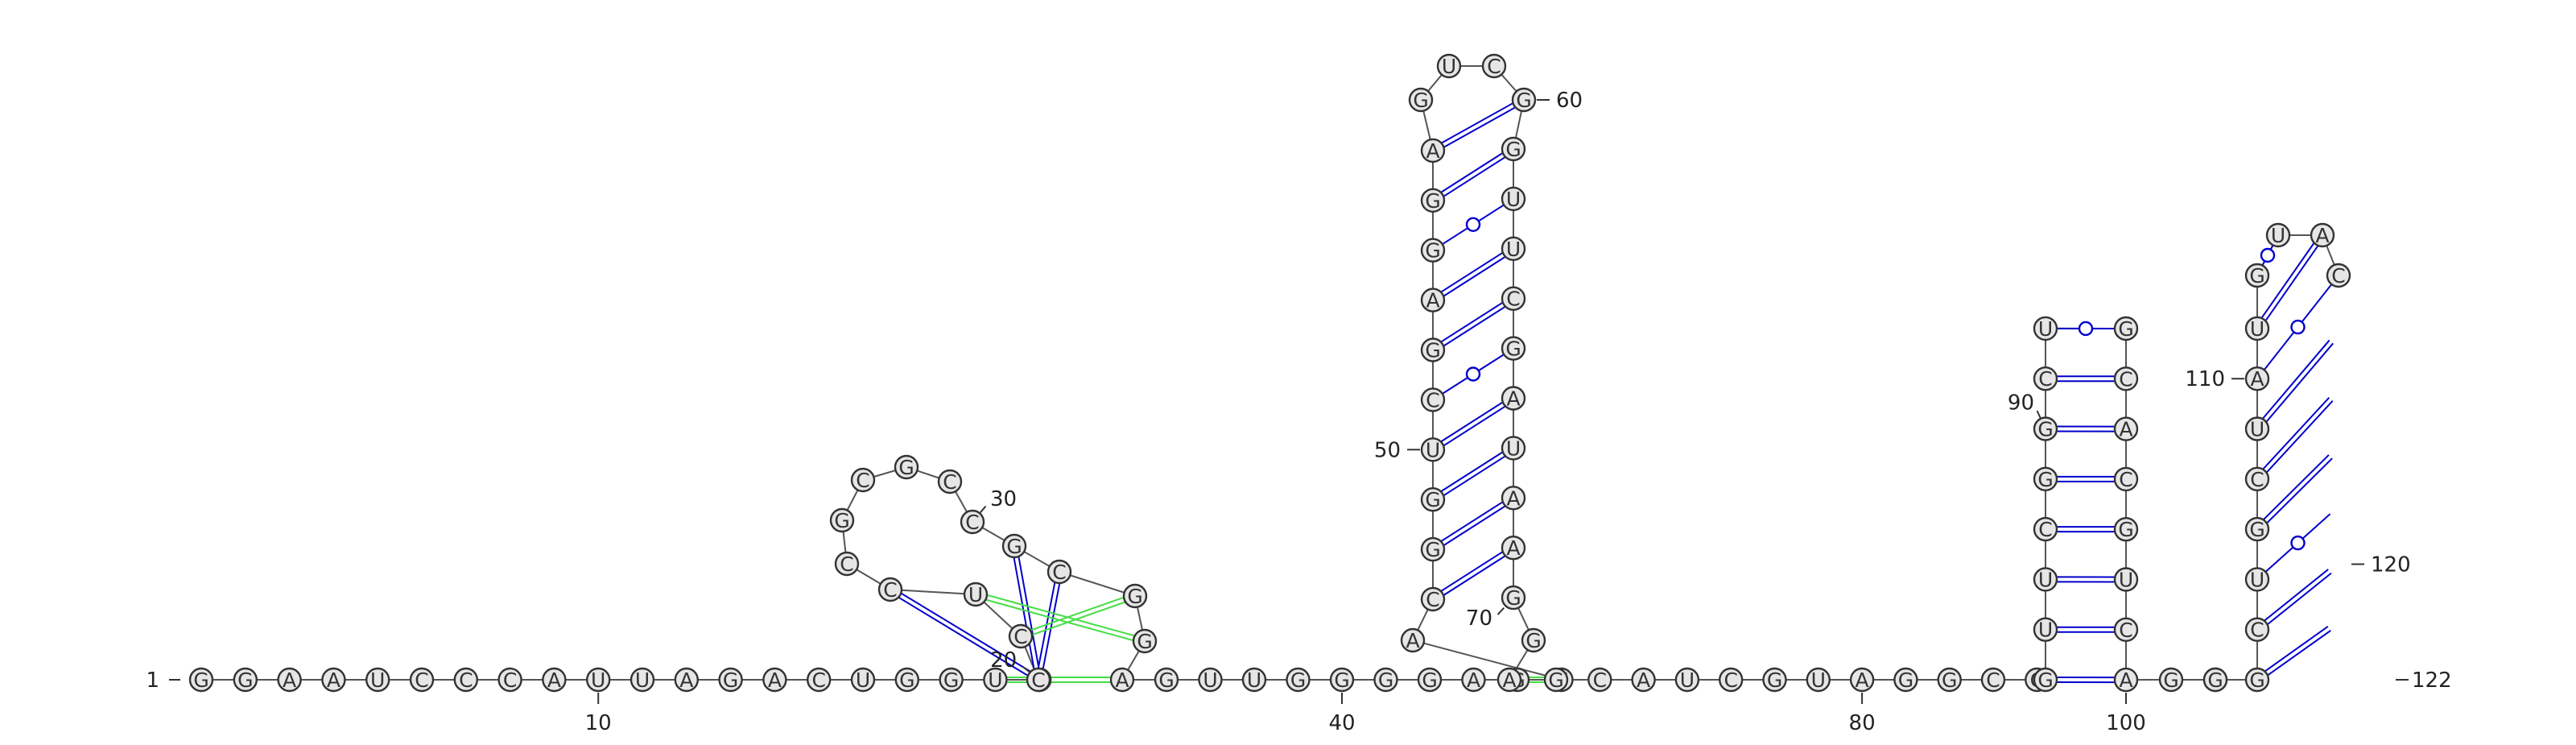 This screenshot has height=745, width=2576. I want to click on nucleotide-78: G, so click(1774, 680).